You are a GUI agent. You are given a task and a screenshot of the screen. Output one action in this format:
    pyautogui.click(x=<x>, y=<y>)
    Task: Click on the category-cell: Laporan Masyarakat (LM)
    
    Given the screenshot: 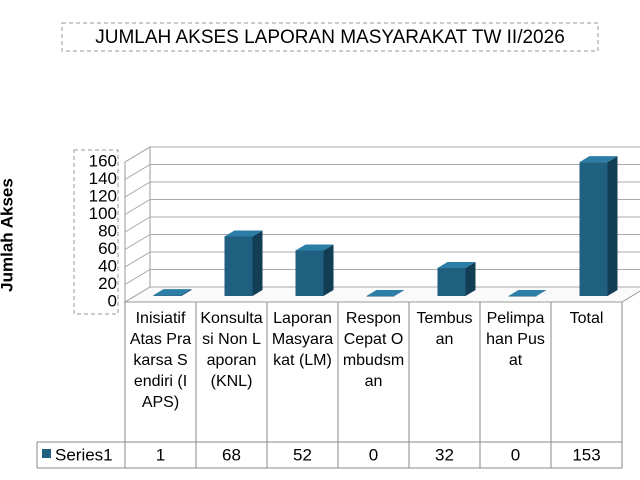 What is the action you would take?
    pyautogui.click(x=302, y=339)
    